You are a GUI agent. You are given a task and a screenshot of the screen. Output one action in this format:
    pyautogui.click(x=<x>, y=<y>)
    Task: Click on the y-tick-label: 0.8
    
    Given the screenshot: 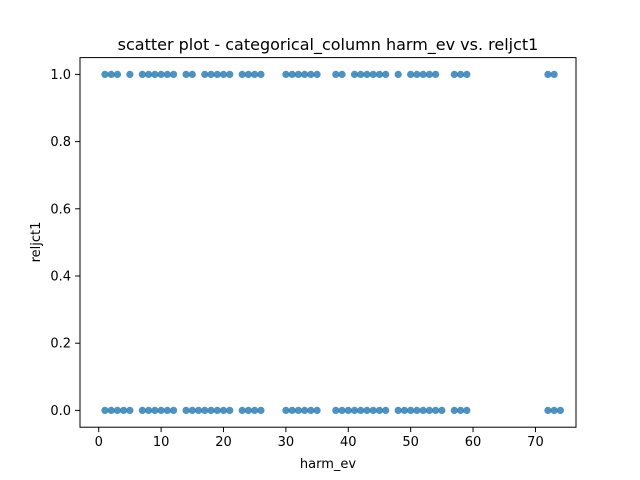 What is the action you would take?
    pyautogui.click(x=60, y=142)
    